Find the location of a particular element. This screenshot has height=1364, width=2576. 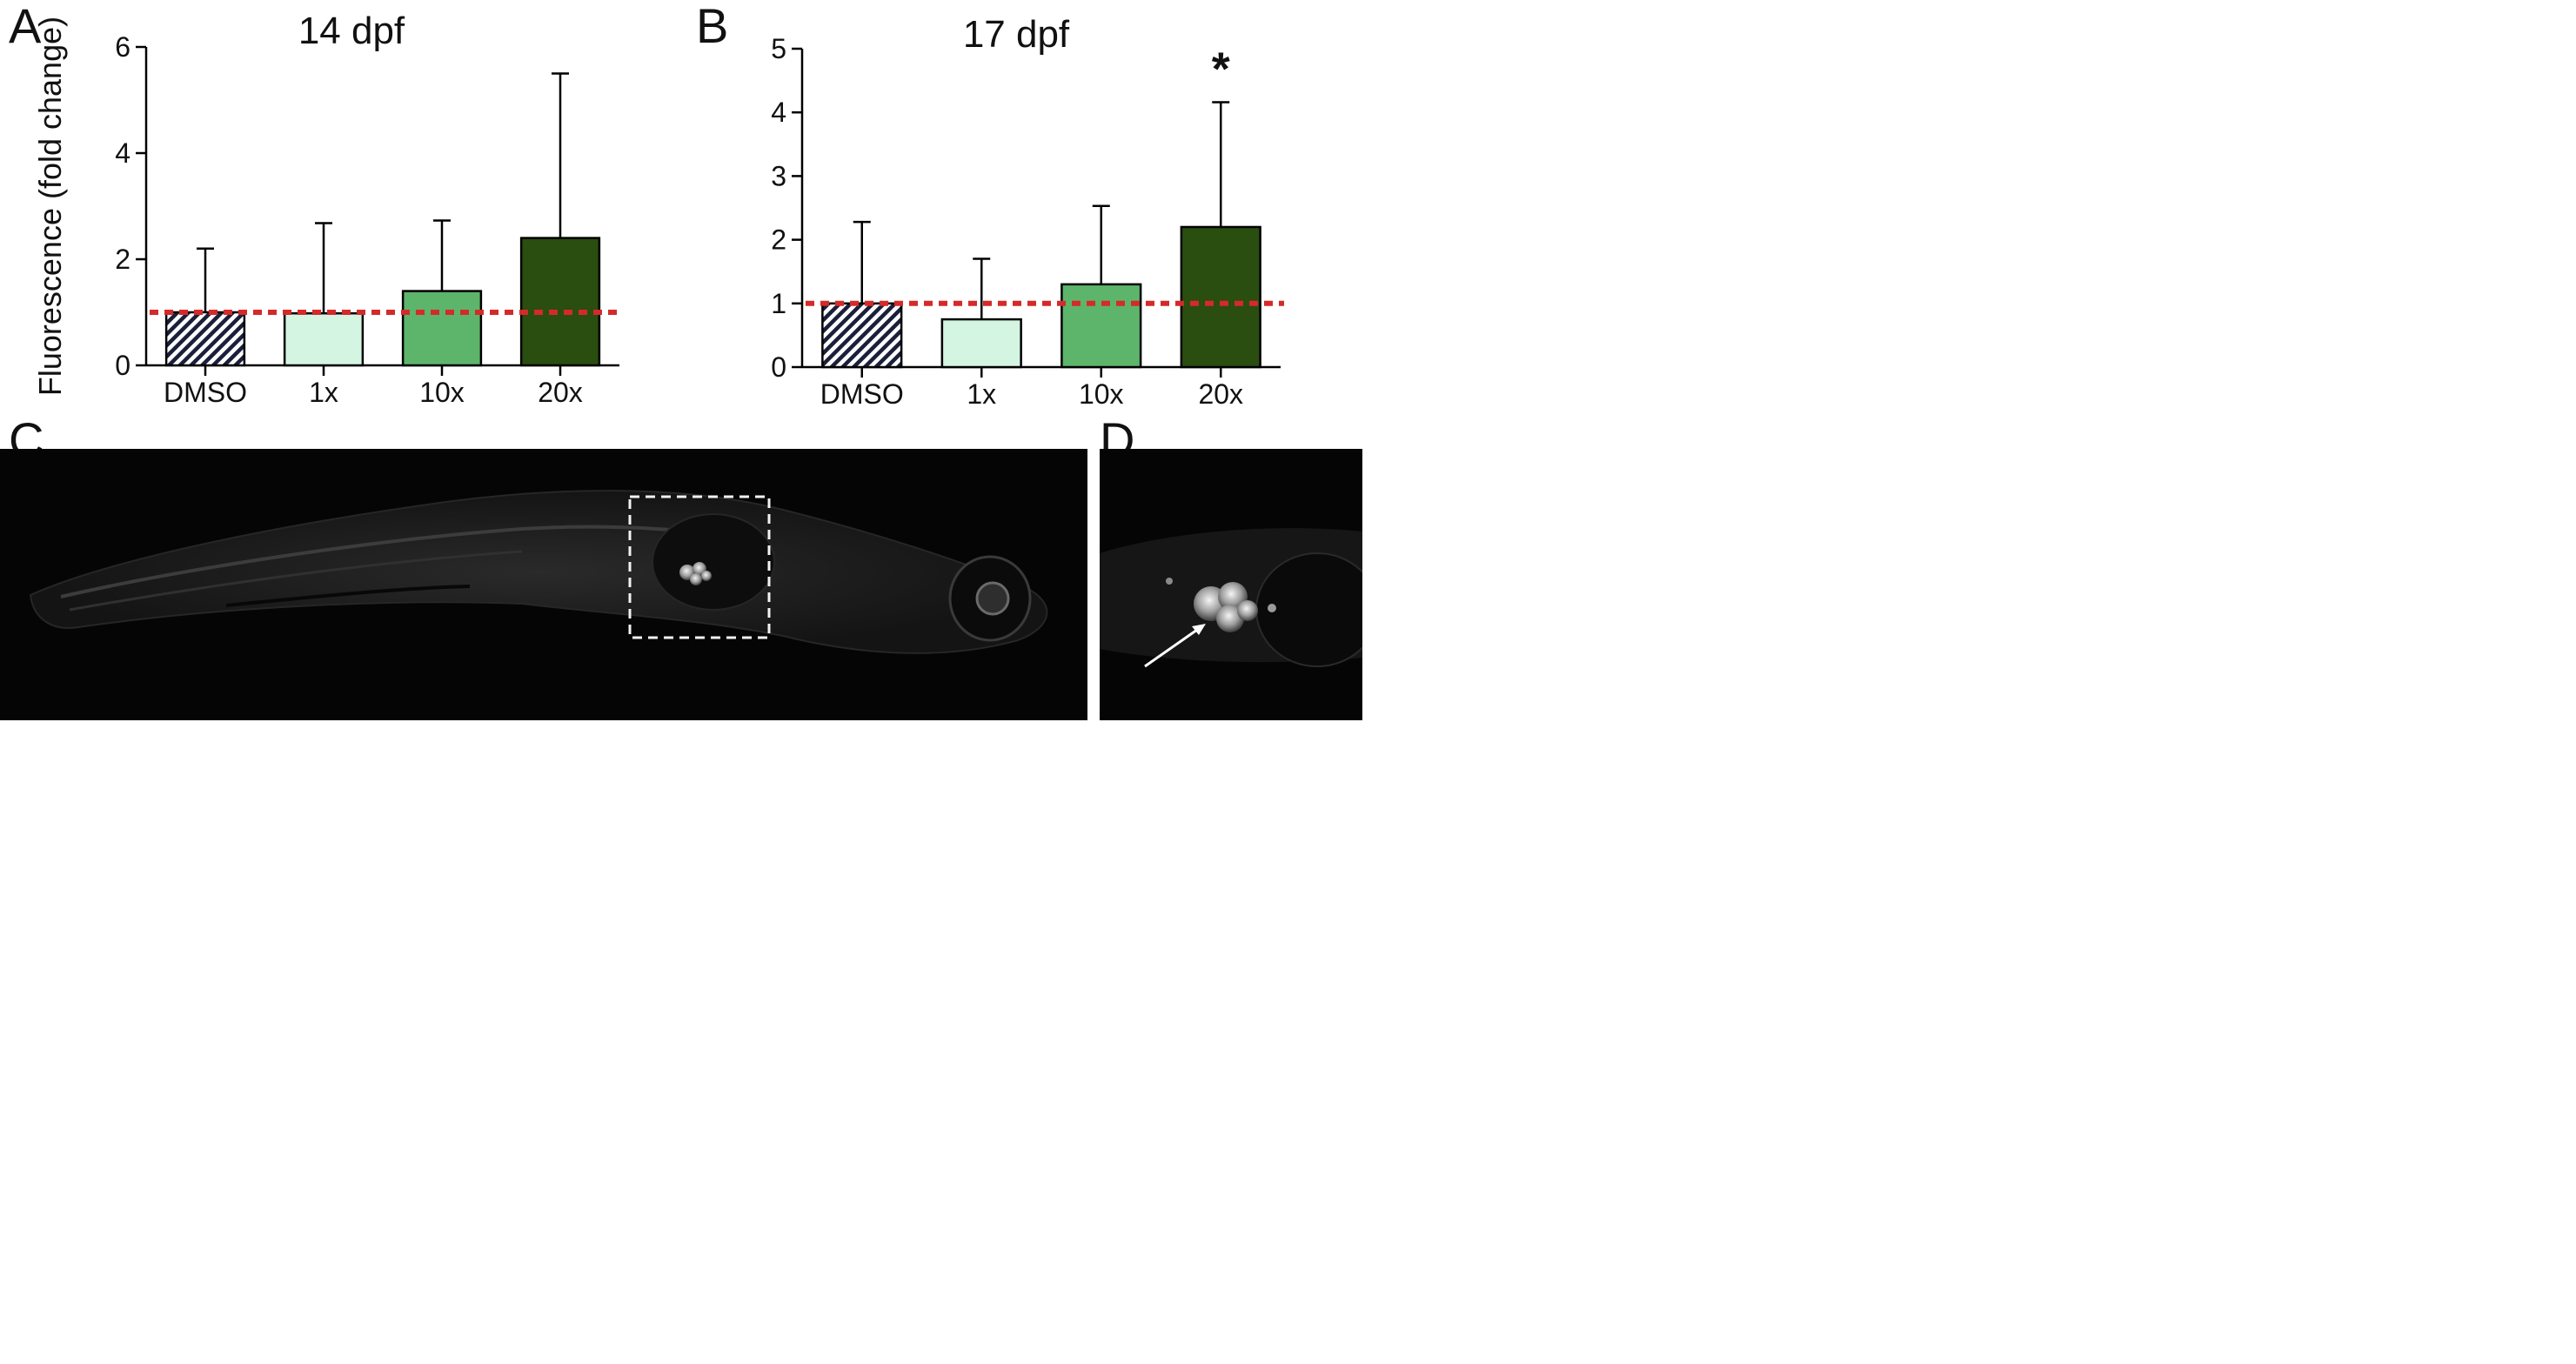

somite-line is located at coordinates (296, 581).